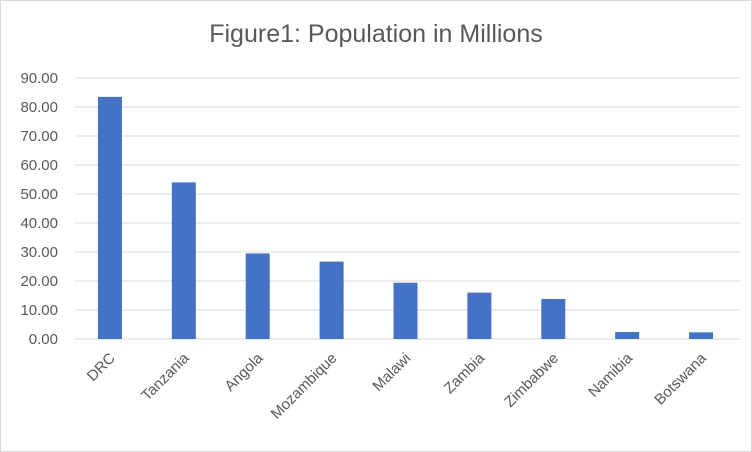 This screenshot has height=452, width=752. Describe the element at coordinates (39, 252) in the screenshot. I see `y-tick-label: 30.00` at that location.